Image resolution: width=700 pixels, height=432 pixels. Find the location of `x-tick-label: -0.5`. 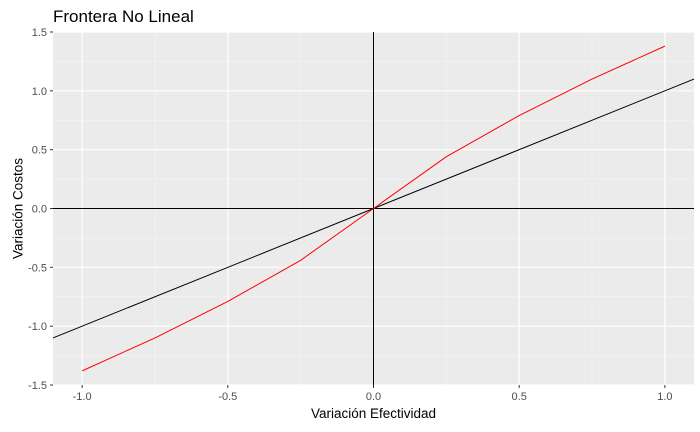

x-tick-label: -0.5 is located at coordinates (227, 397).